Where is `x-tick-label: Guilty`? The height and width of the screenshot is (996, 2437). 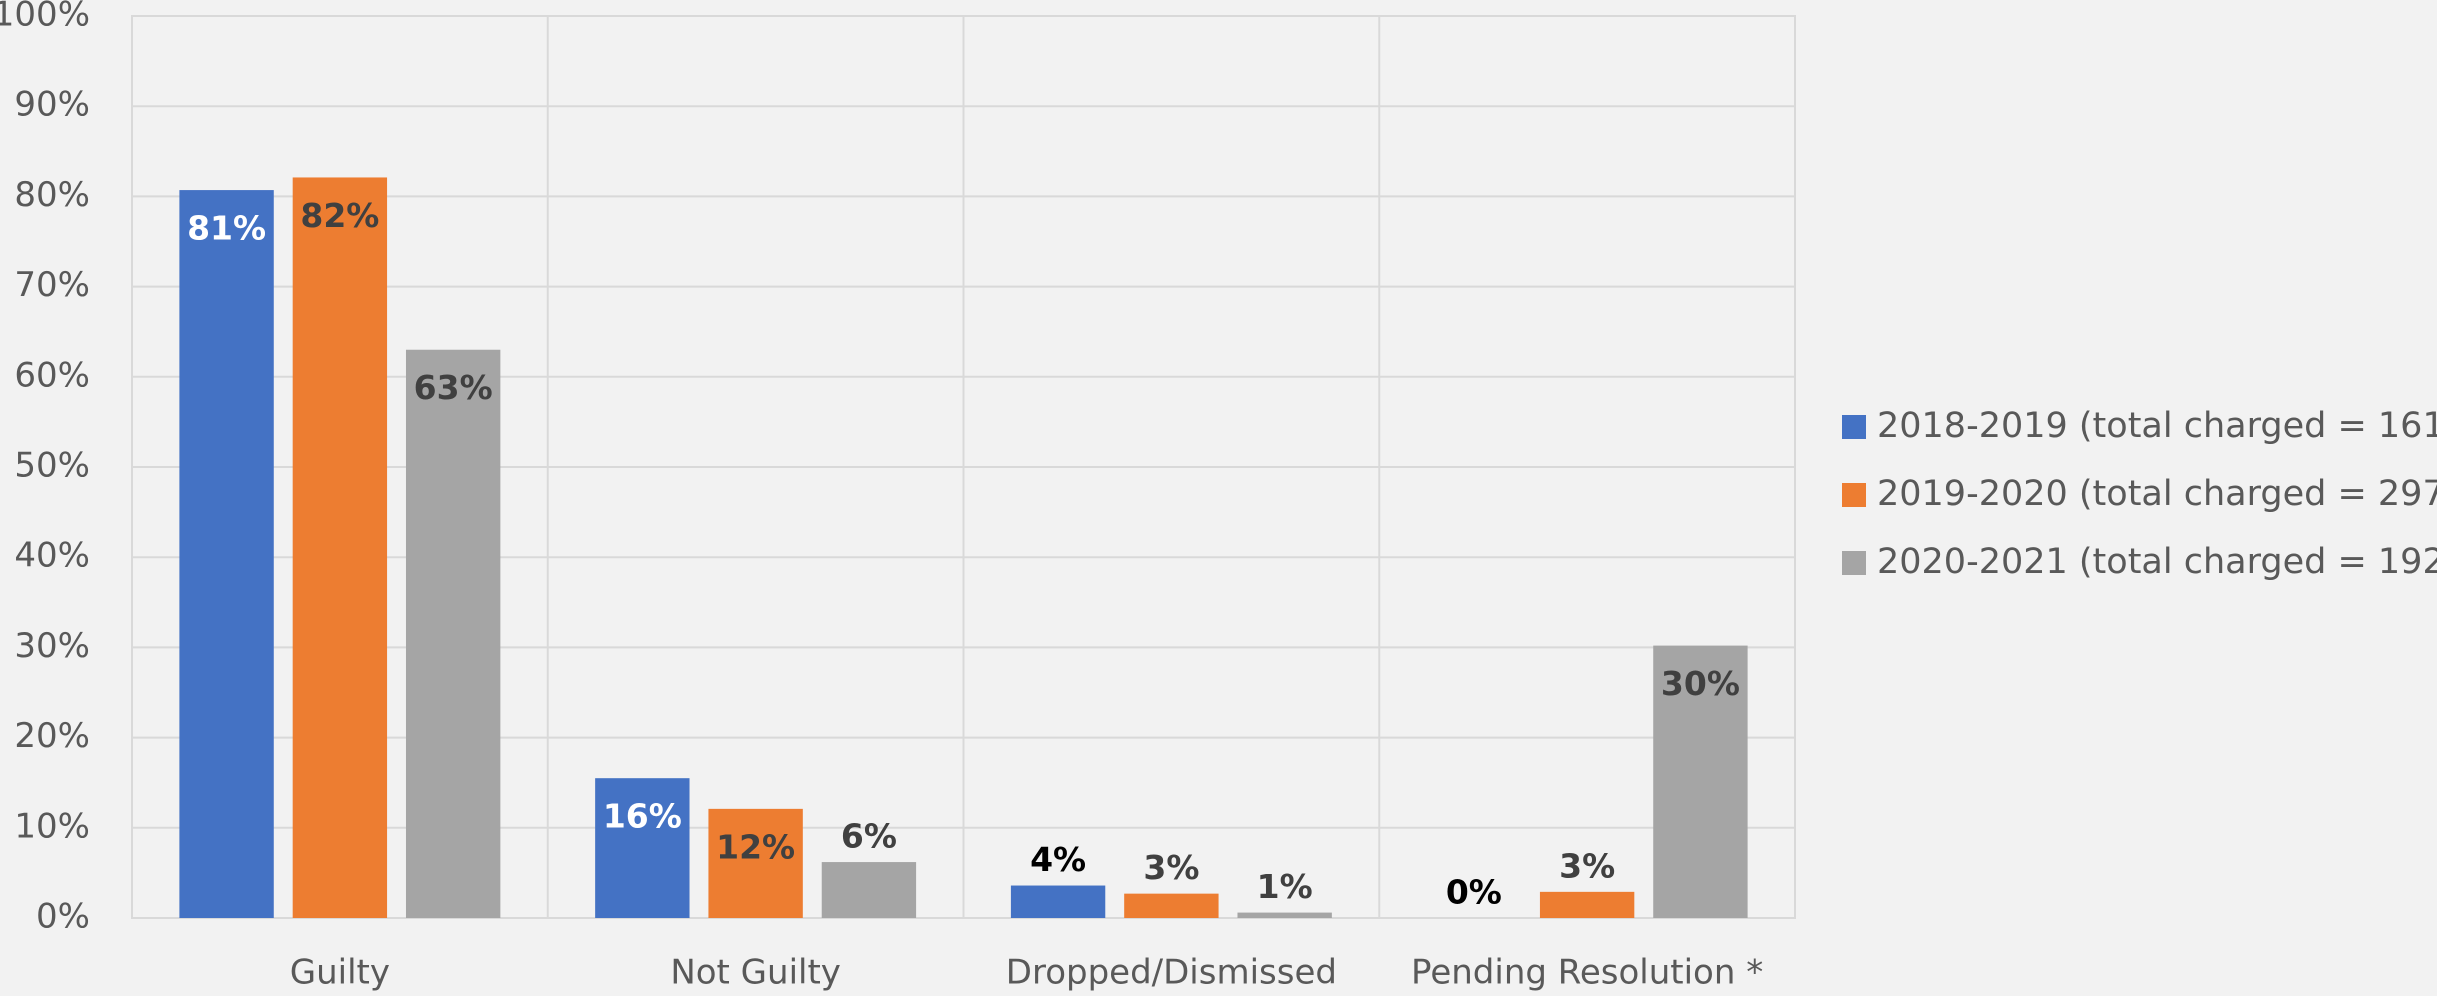
x-tick-label: Guilty is located at coordinates (340, 973).